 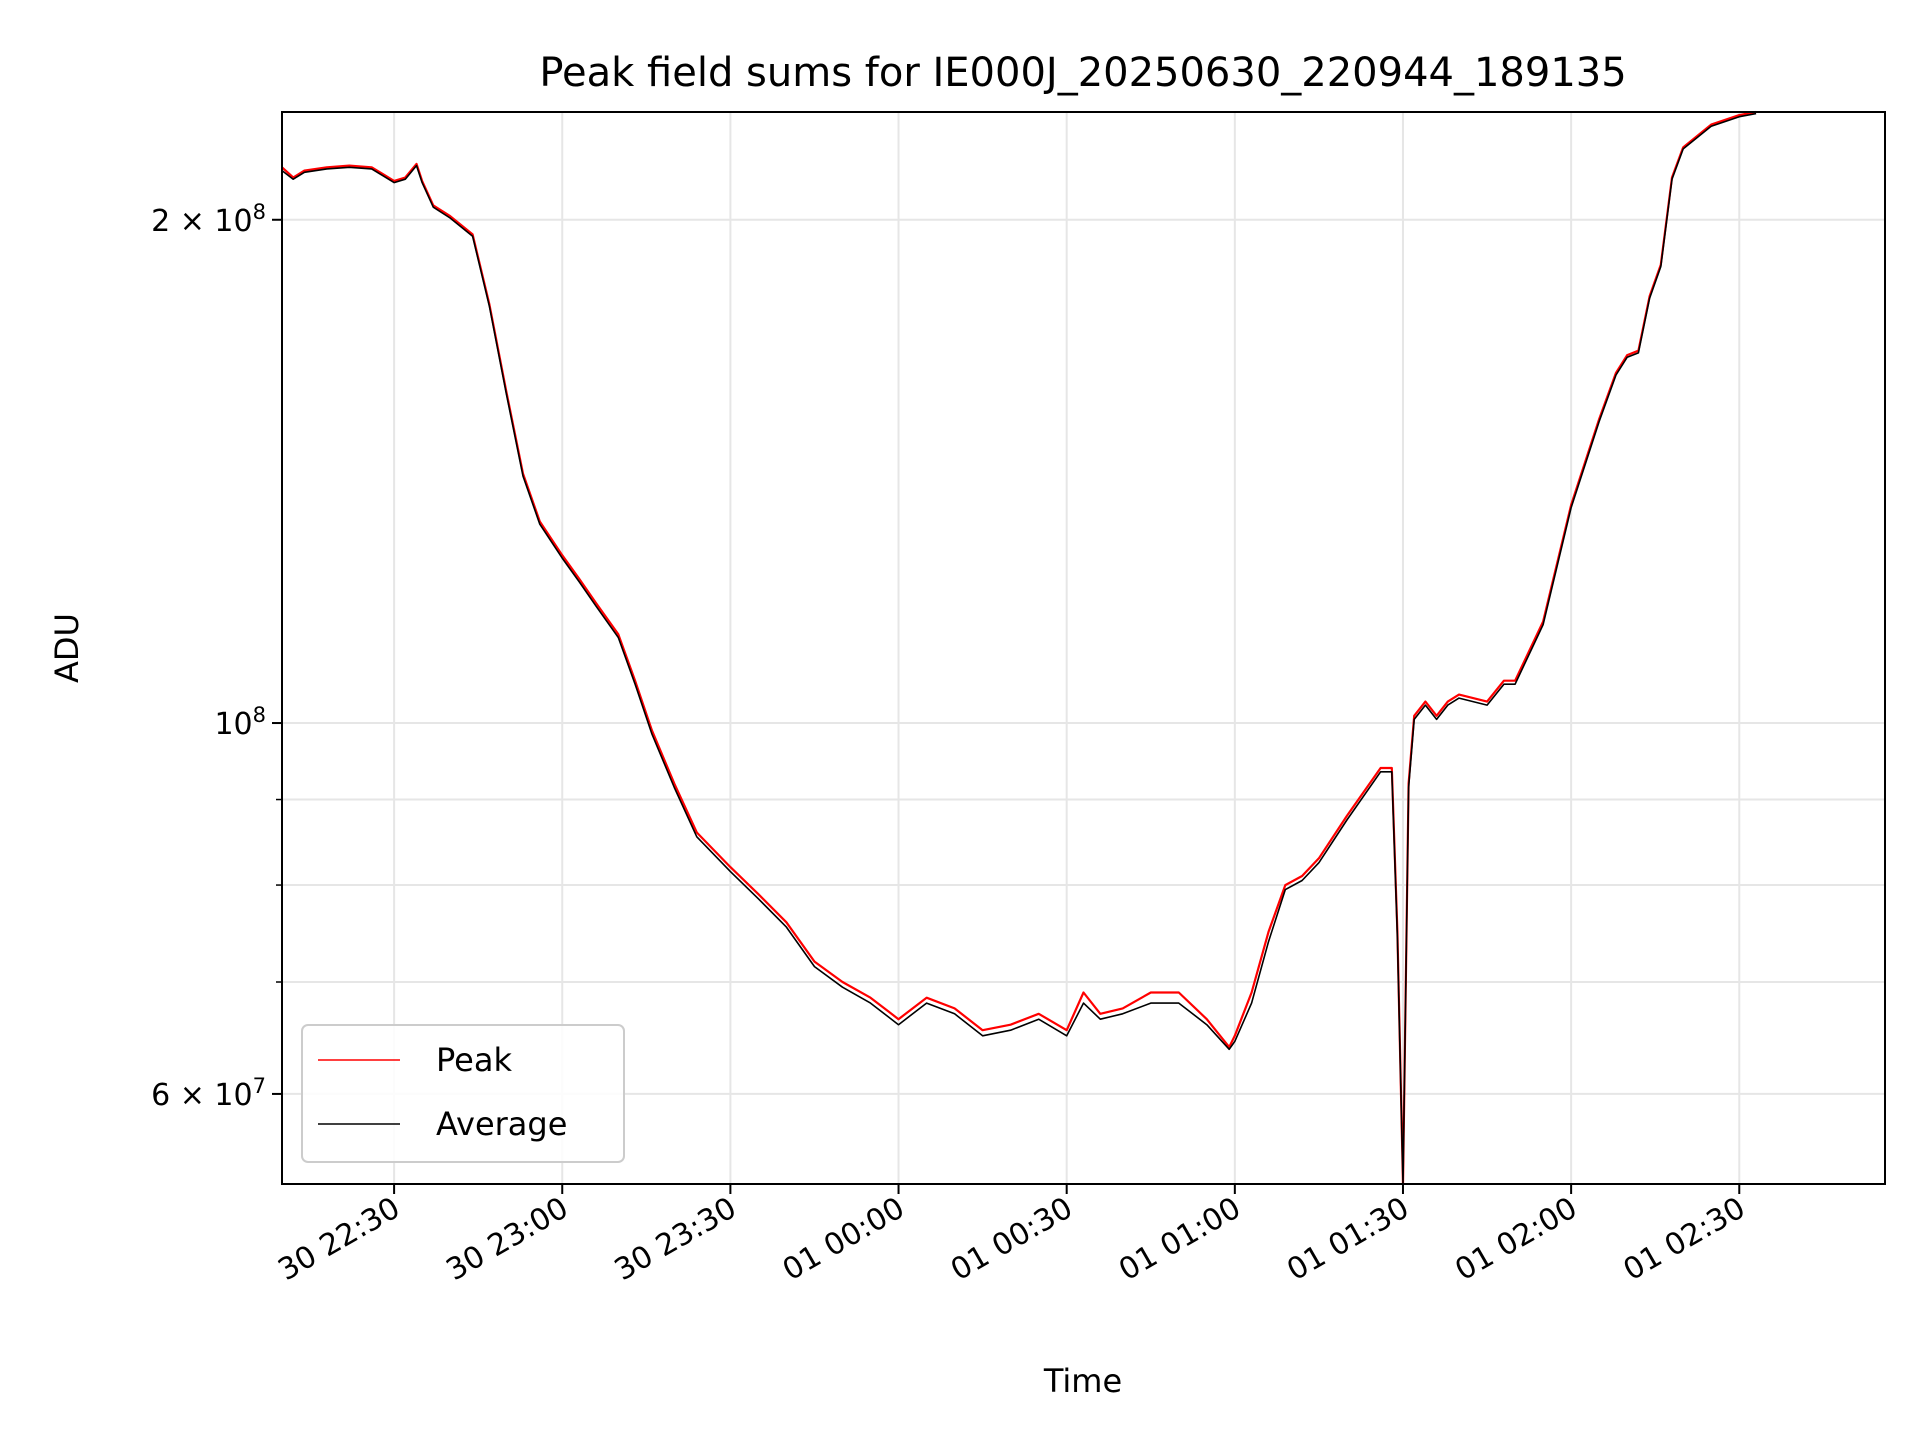 What do you see at coordinates (463, 1093) in the screenshot?
I see `legend: Peak Average` at bounding box center [463, 1093].